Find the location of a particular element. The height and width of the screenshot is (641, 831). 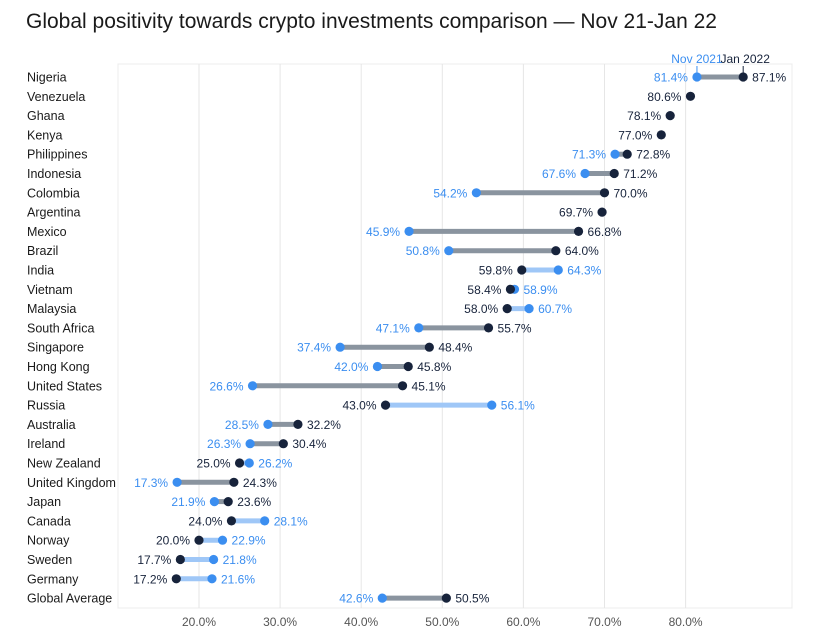

x-tick-label: 60.0% is located at coordinates (523, 622).